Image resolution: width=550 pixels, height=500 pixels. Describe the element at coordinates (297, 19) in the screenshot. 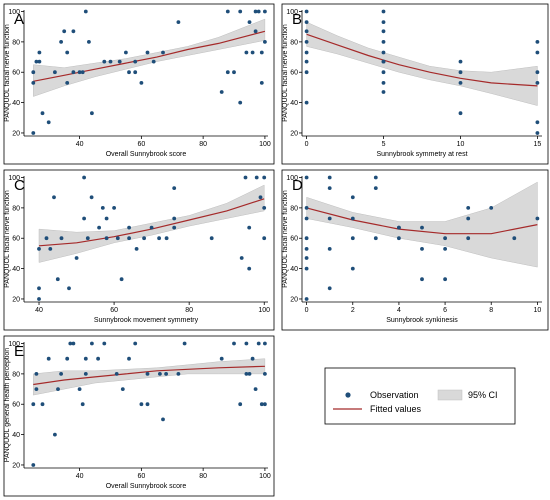

I see `panel-letter: B` at that location.